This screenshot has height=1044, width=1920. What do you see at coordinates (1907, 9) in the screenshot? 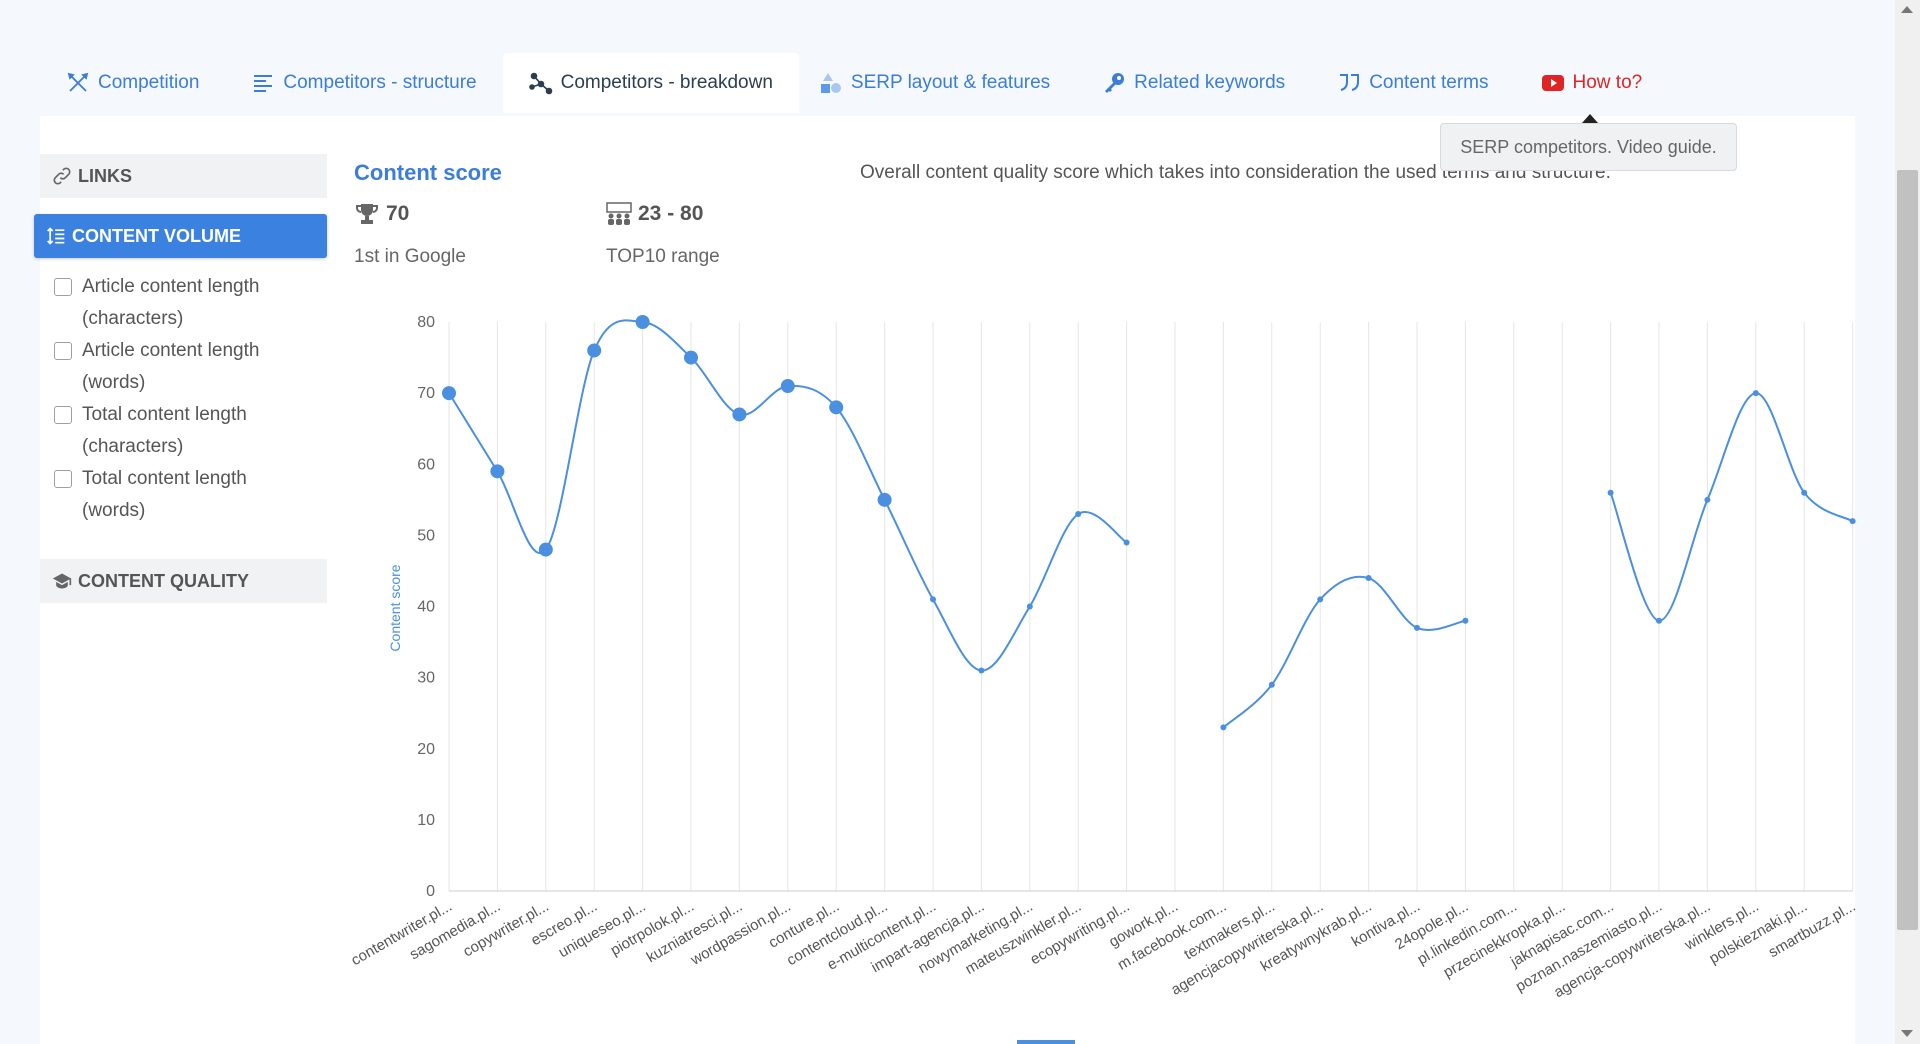
I see `scroll-up-arrow` at bounding box center [1907, 9].